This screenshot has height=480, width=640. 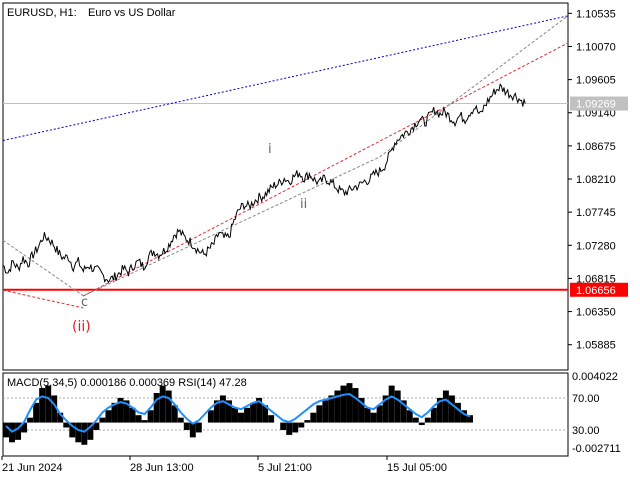 I want to click on y-tick-label: 1.07745, so click(x=596, y=213).